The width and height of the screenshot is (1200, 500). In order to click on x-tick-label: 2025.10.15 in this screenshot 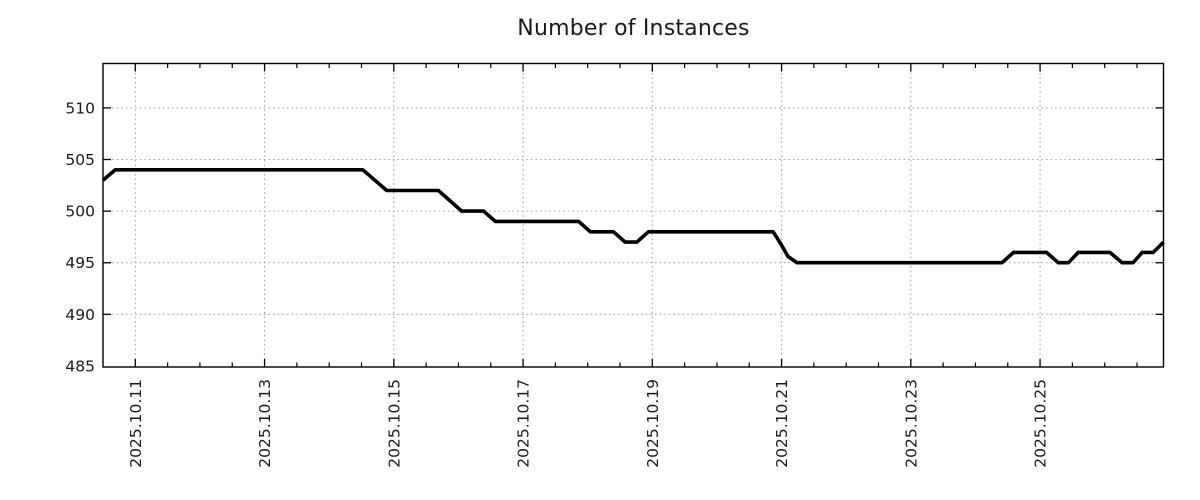, I will do `click(394, 423)`.